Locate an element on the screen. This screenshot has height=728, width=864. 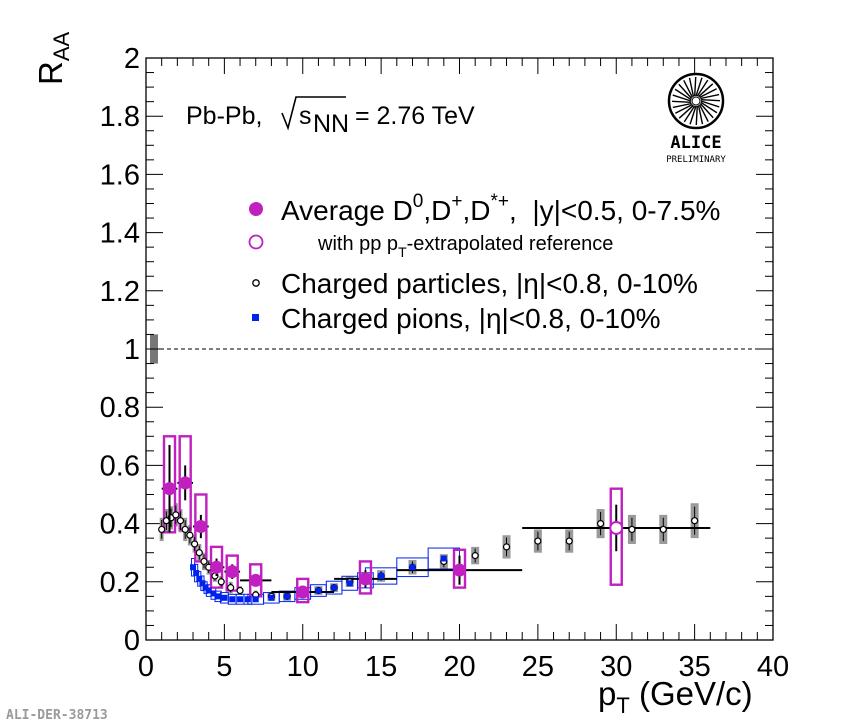
logo-name: ALICE is located at coordinates (695, 143).